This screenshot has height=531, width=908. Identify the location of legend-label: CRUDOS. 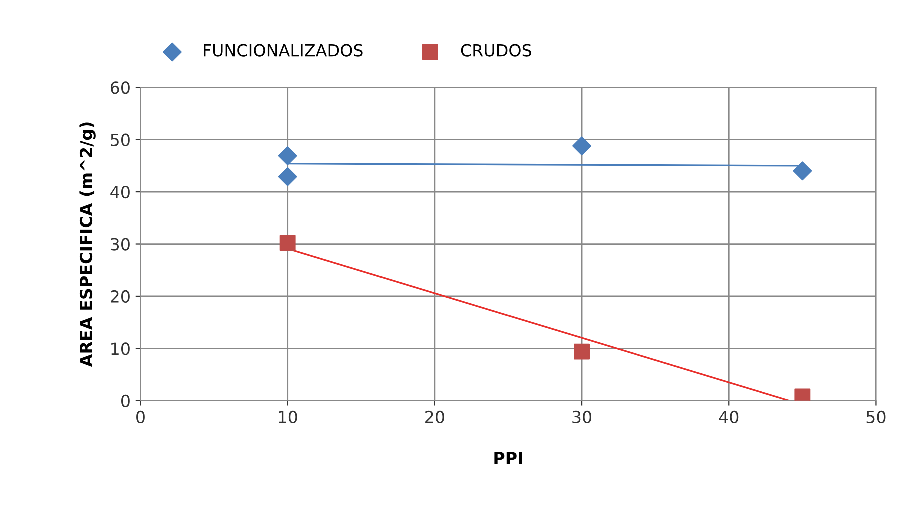
(496, 50).